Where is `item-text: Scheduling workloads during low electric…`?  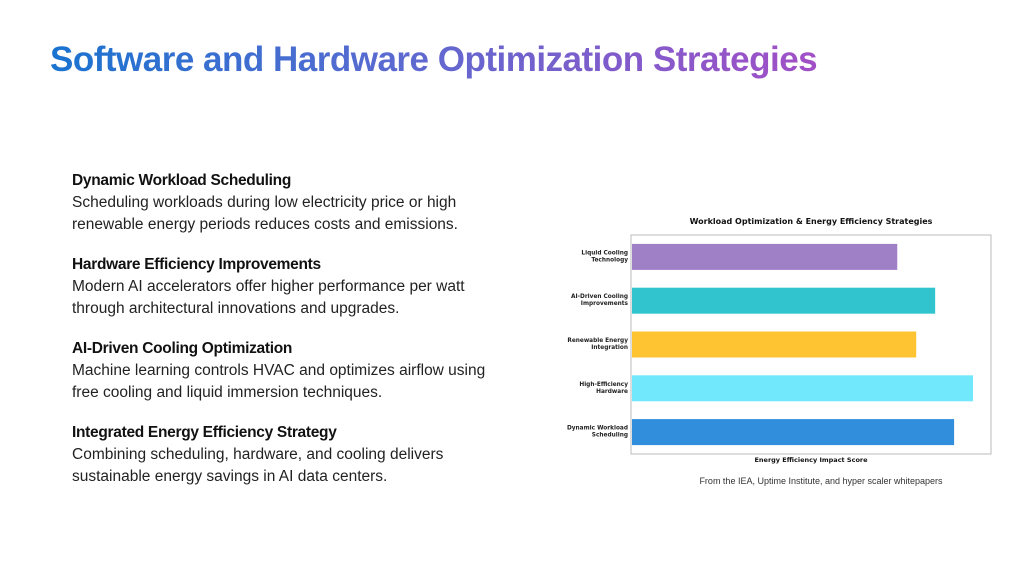 item-text: Scheduling workloads during low electric… is located at coordinates (265, 213).